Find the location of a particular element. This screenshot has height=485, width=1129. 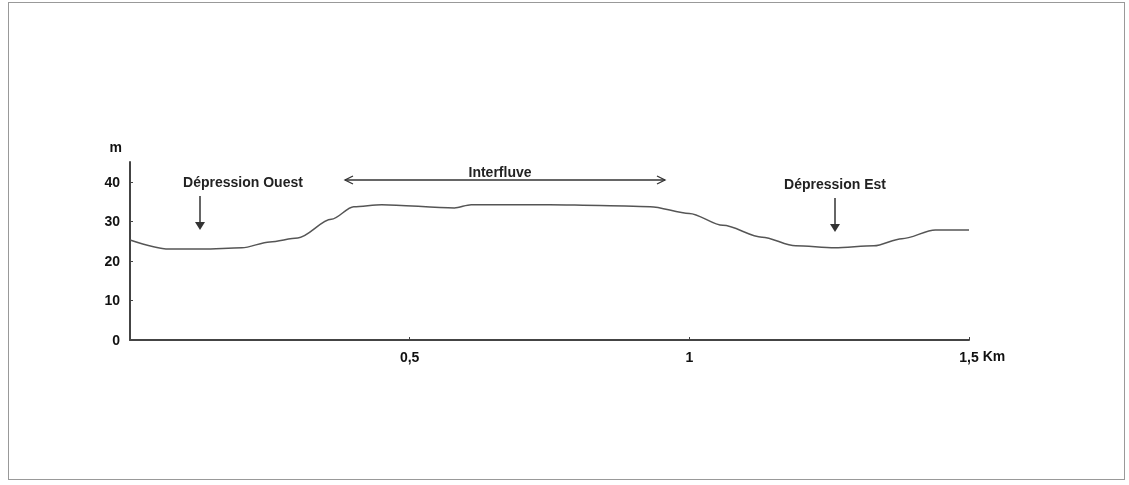

y-tick-label: 30 is located at coordinates (112, 221).